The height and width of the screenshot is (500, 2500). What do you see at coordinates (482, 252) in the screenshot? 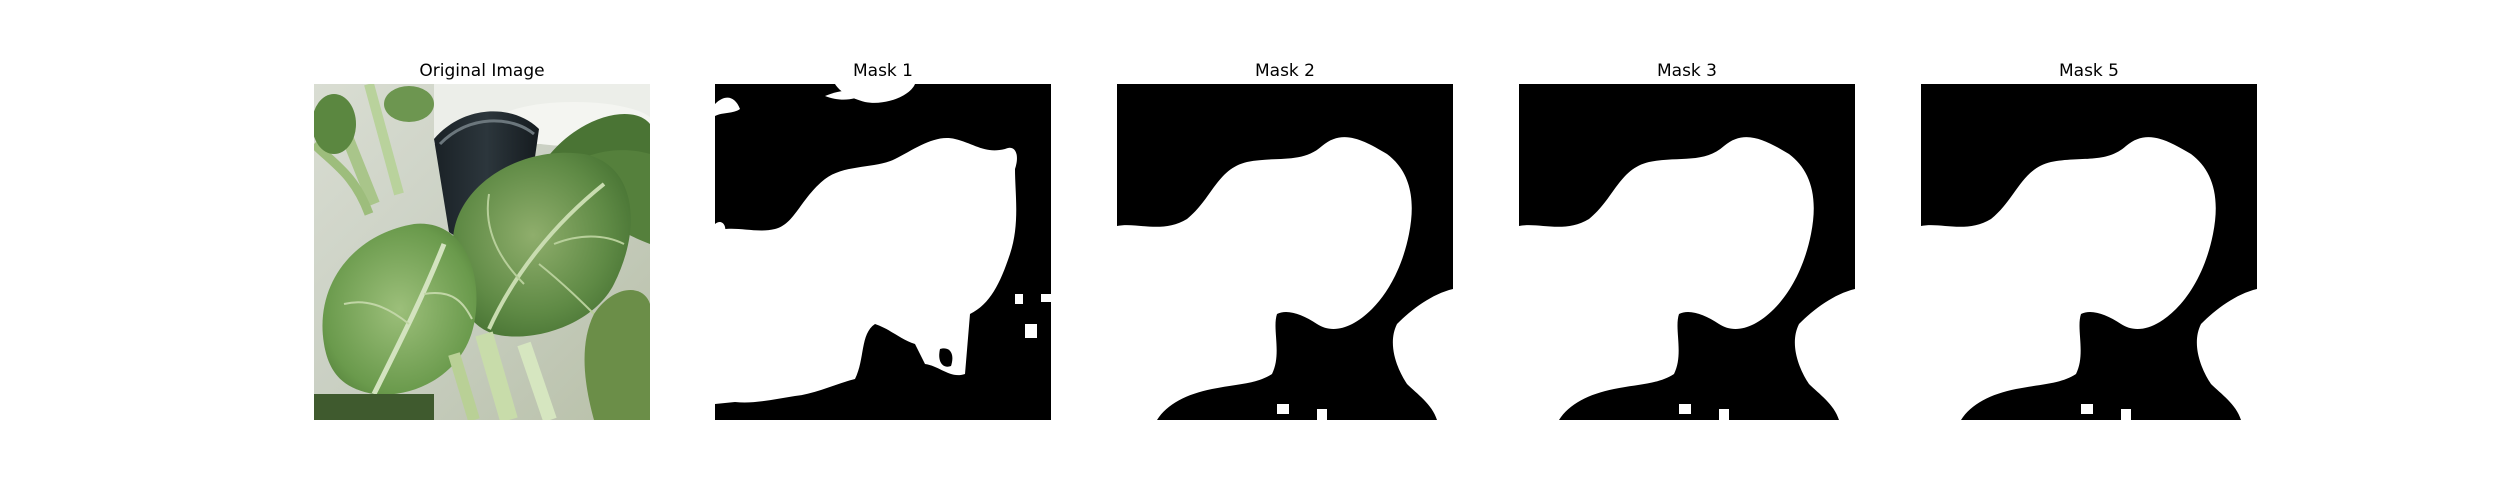
I see `original-image` at bounding box center [482, 252].